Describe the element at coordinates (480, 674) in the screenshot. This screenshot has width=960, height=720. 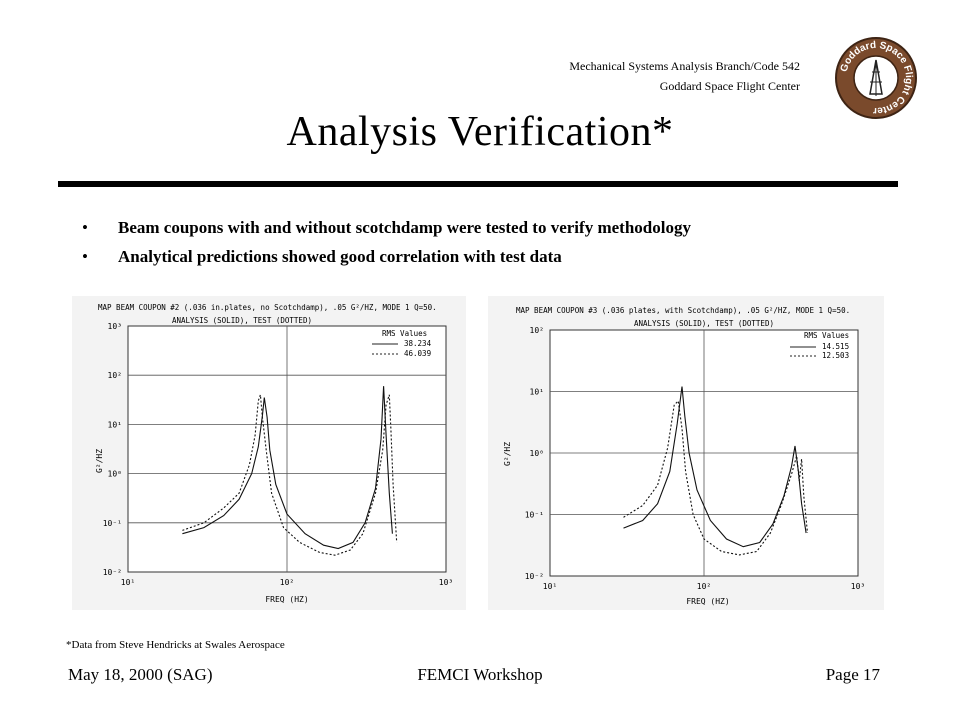
I see `footer-event: FEMCI Workshop` at that location.